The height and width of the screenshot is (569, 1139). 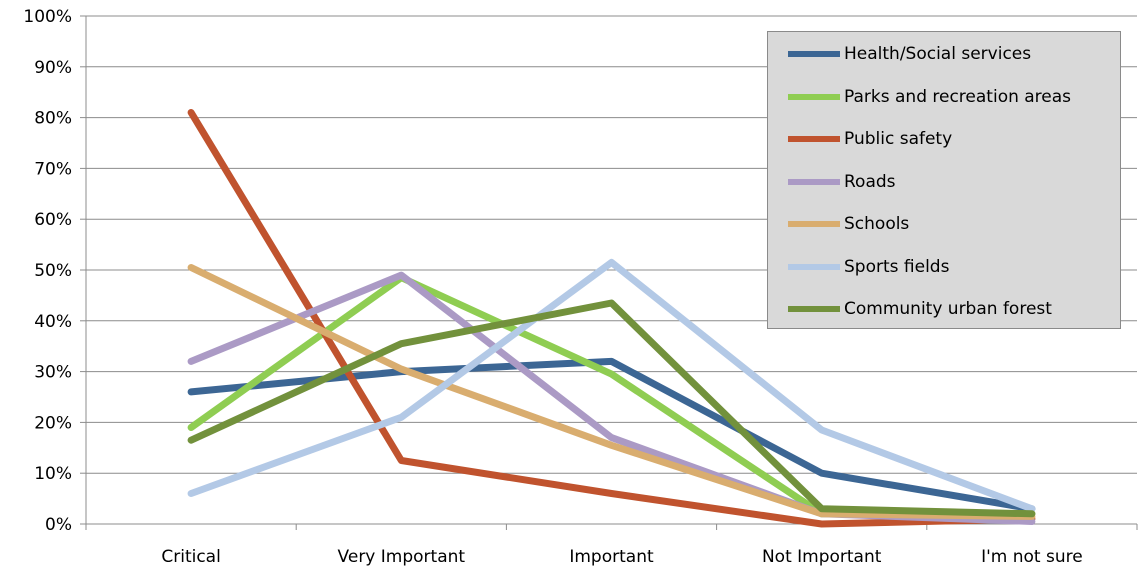 I want to click on legend-label: Schools, so click(x=877, y=224).